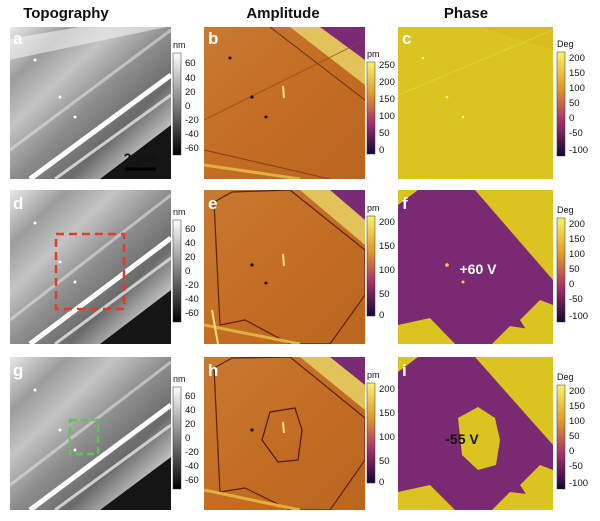 This screenshot has height=521, width=600. I want to click on colorbar-topography-a: nm 60 40 20 0 -20 -40 -60, so click(185, 98).